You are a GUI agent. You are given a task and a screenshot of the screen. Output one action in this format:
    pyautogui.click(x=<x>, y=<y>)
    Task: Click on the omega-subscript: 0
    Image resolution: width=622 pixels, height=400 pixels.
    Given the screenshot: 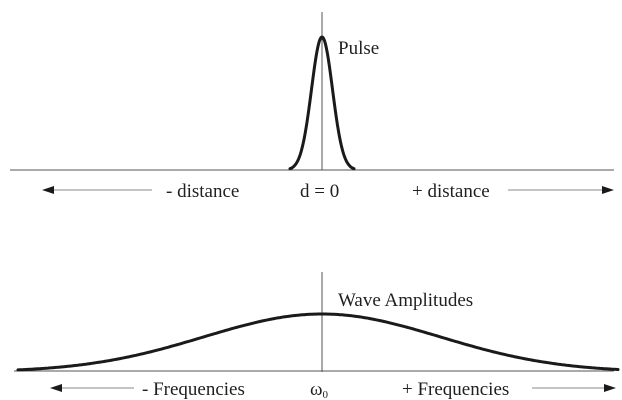 What is the action you would take?
    pyautogui.click(x=326, y=394)
    